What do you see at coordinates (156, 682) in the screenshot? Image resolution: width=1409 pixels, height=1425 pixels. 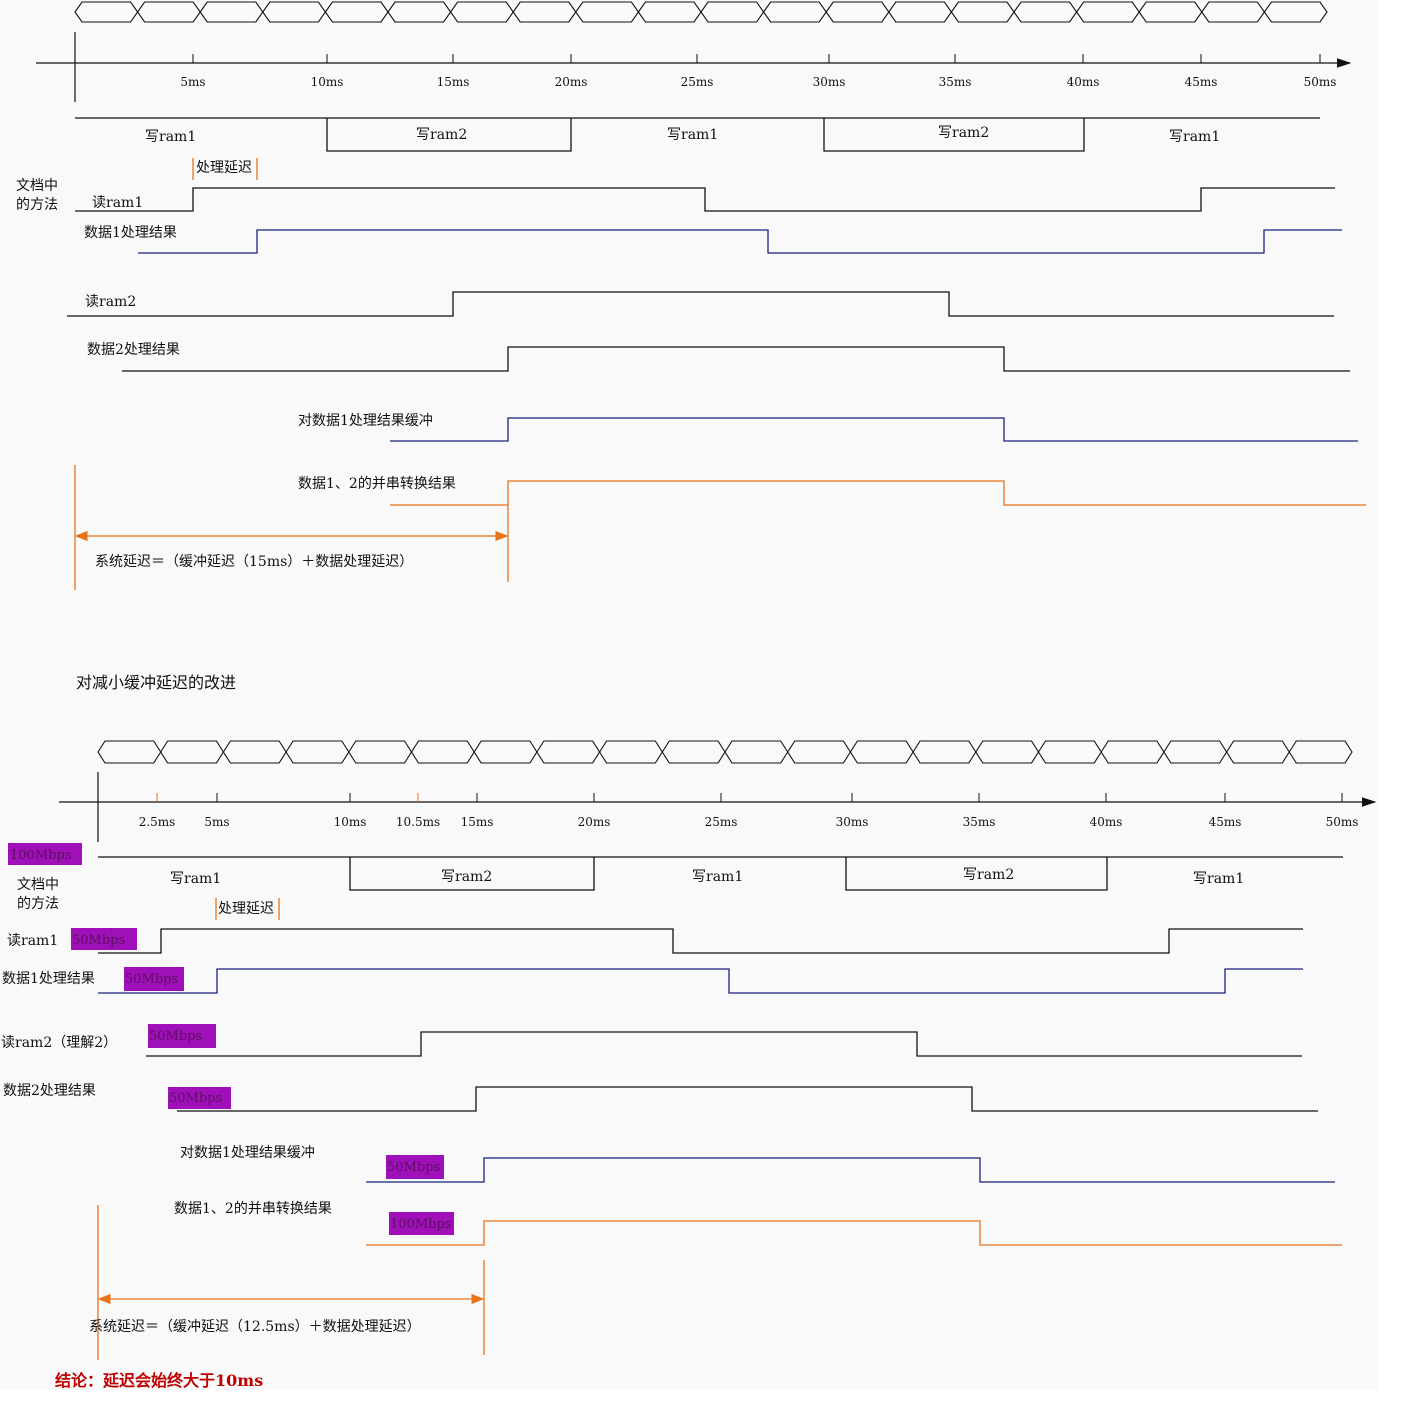 I see `section-title: 对减小缓冲延迟的改进` at bounding box center [156, 682].